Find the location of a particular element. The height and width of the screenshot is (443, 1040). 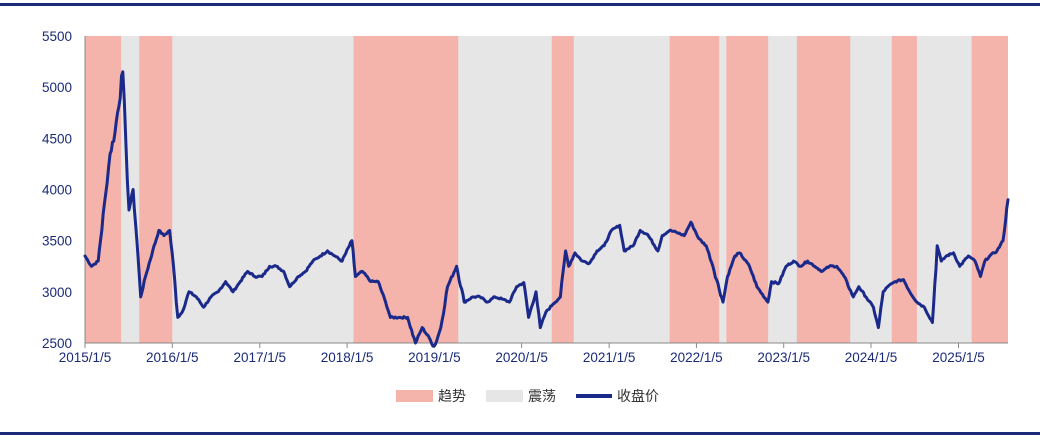

bottom-rule is located at coordinates (520, 433).